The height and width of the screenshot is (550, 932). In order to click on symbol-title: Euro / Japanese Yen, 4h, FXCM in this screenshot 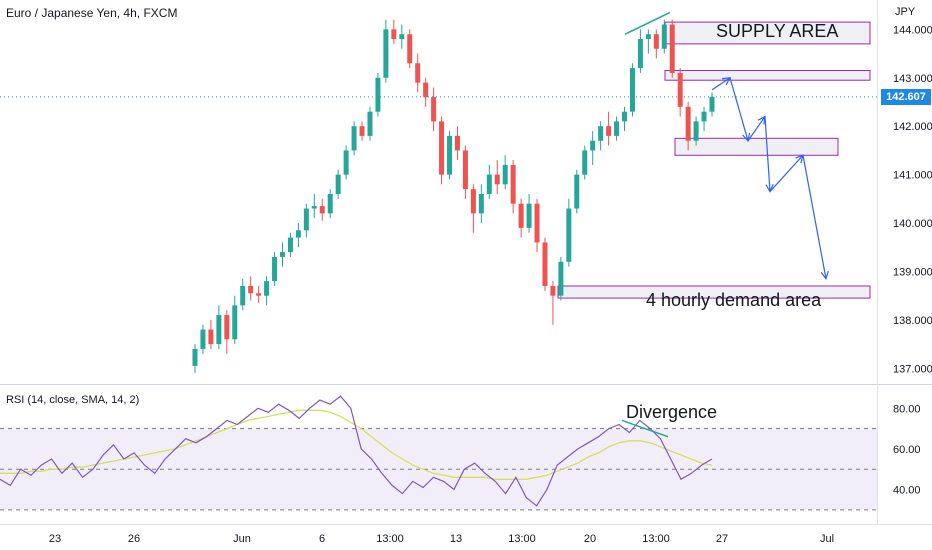, I will do `click(92, 13)`.